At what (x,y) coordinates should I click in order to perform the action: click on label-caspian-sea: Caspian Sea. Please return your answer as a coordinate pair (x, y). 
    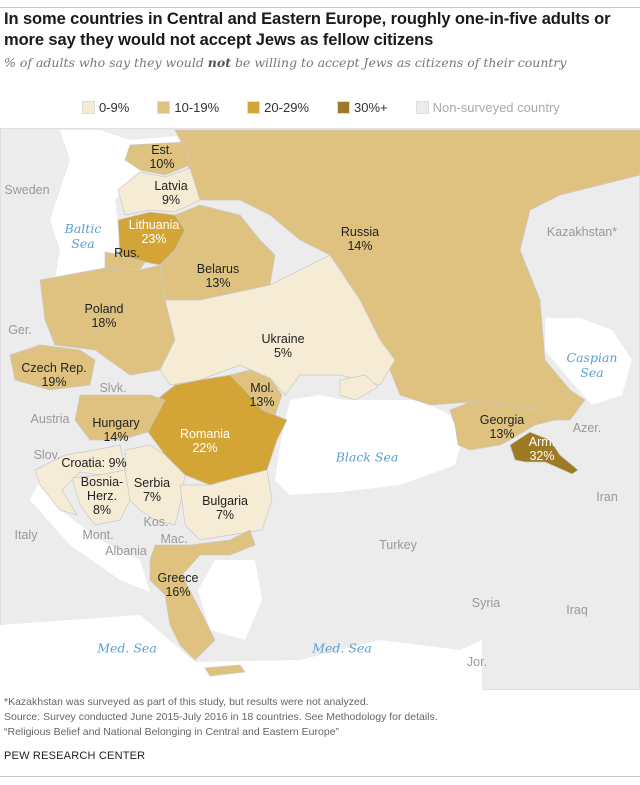
    Looking at the image, I should click on (592, 365).